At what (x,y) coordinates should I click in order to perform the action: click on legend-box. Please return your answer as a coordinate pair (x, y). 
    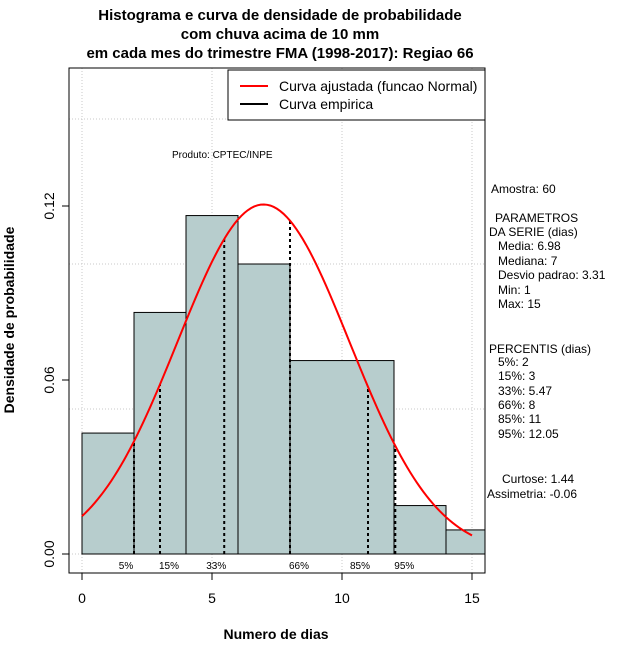
    Looking at the image, I should click on (356, 95).